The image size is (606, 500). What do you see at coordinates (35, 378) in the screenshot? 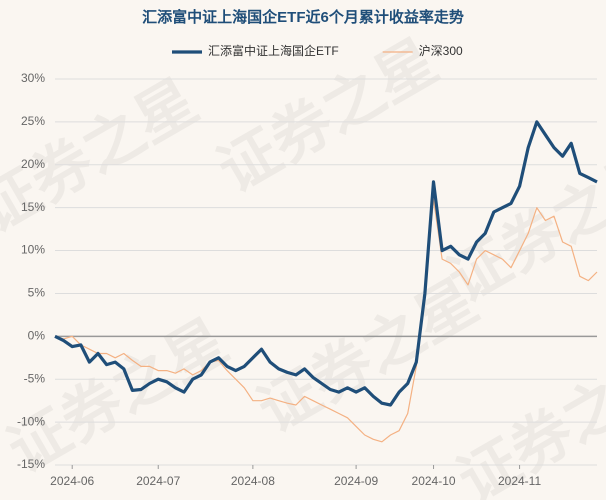
I see `y-tick-label: -5%` at bounding box center [35, 378].